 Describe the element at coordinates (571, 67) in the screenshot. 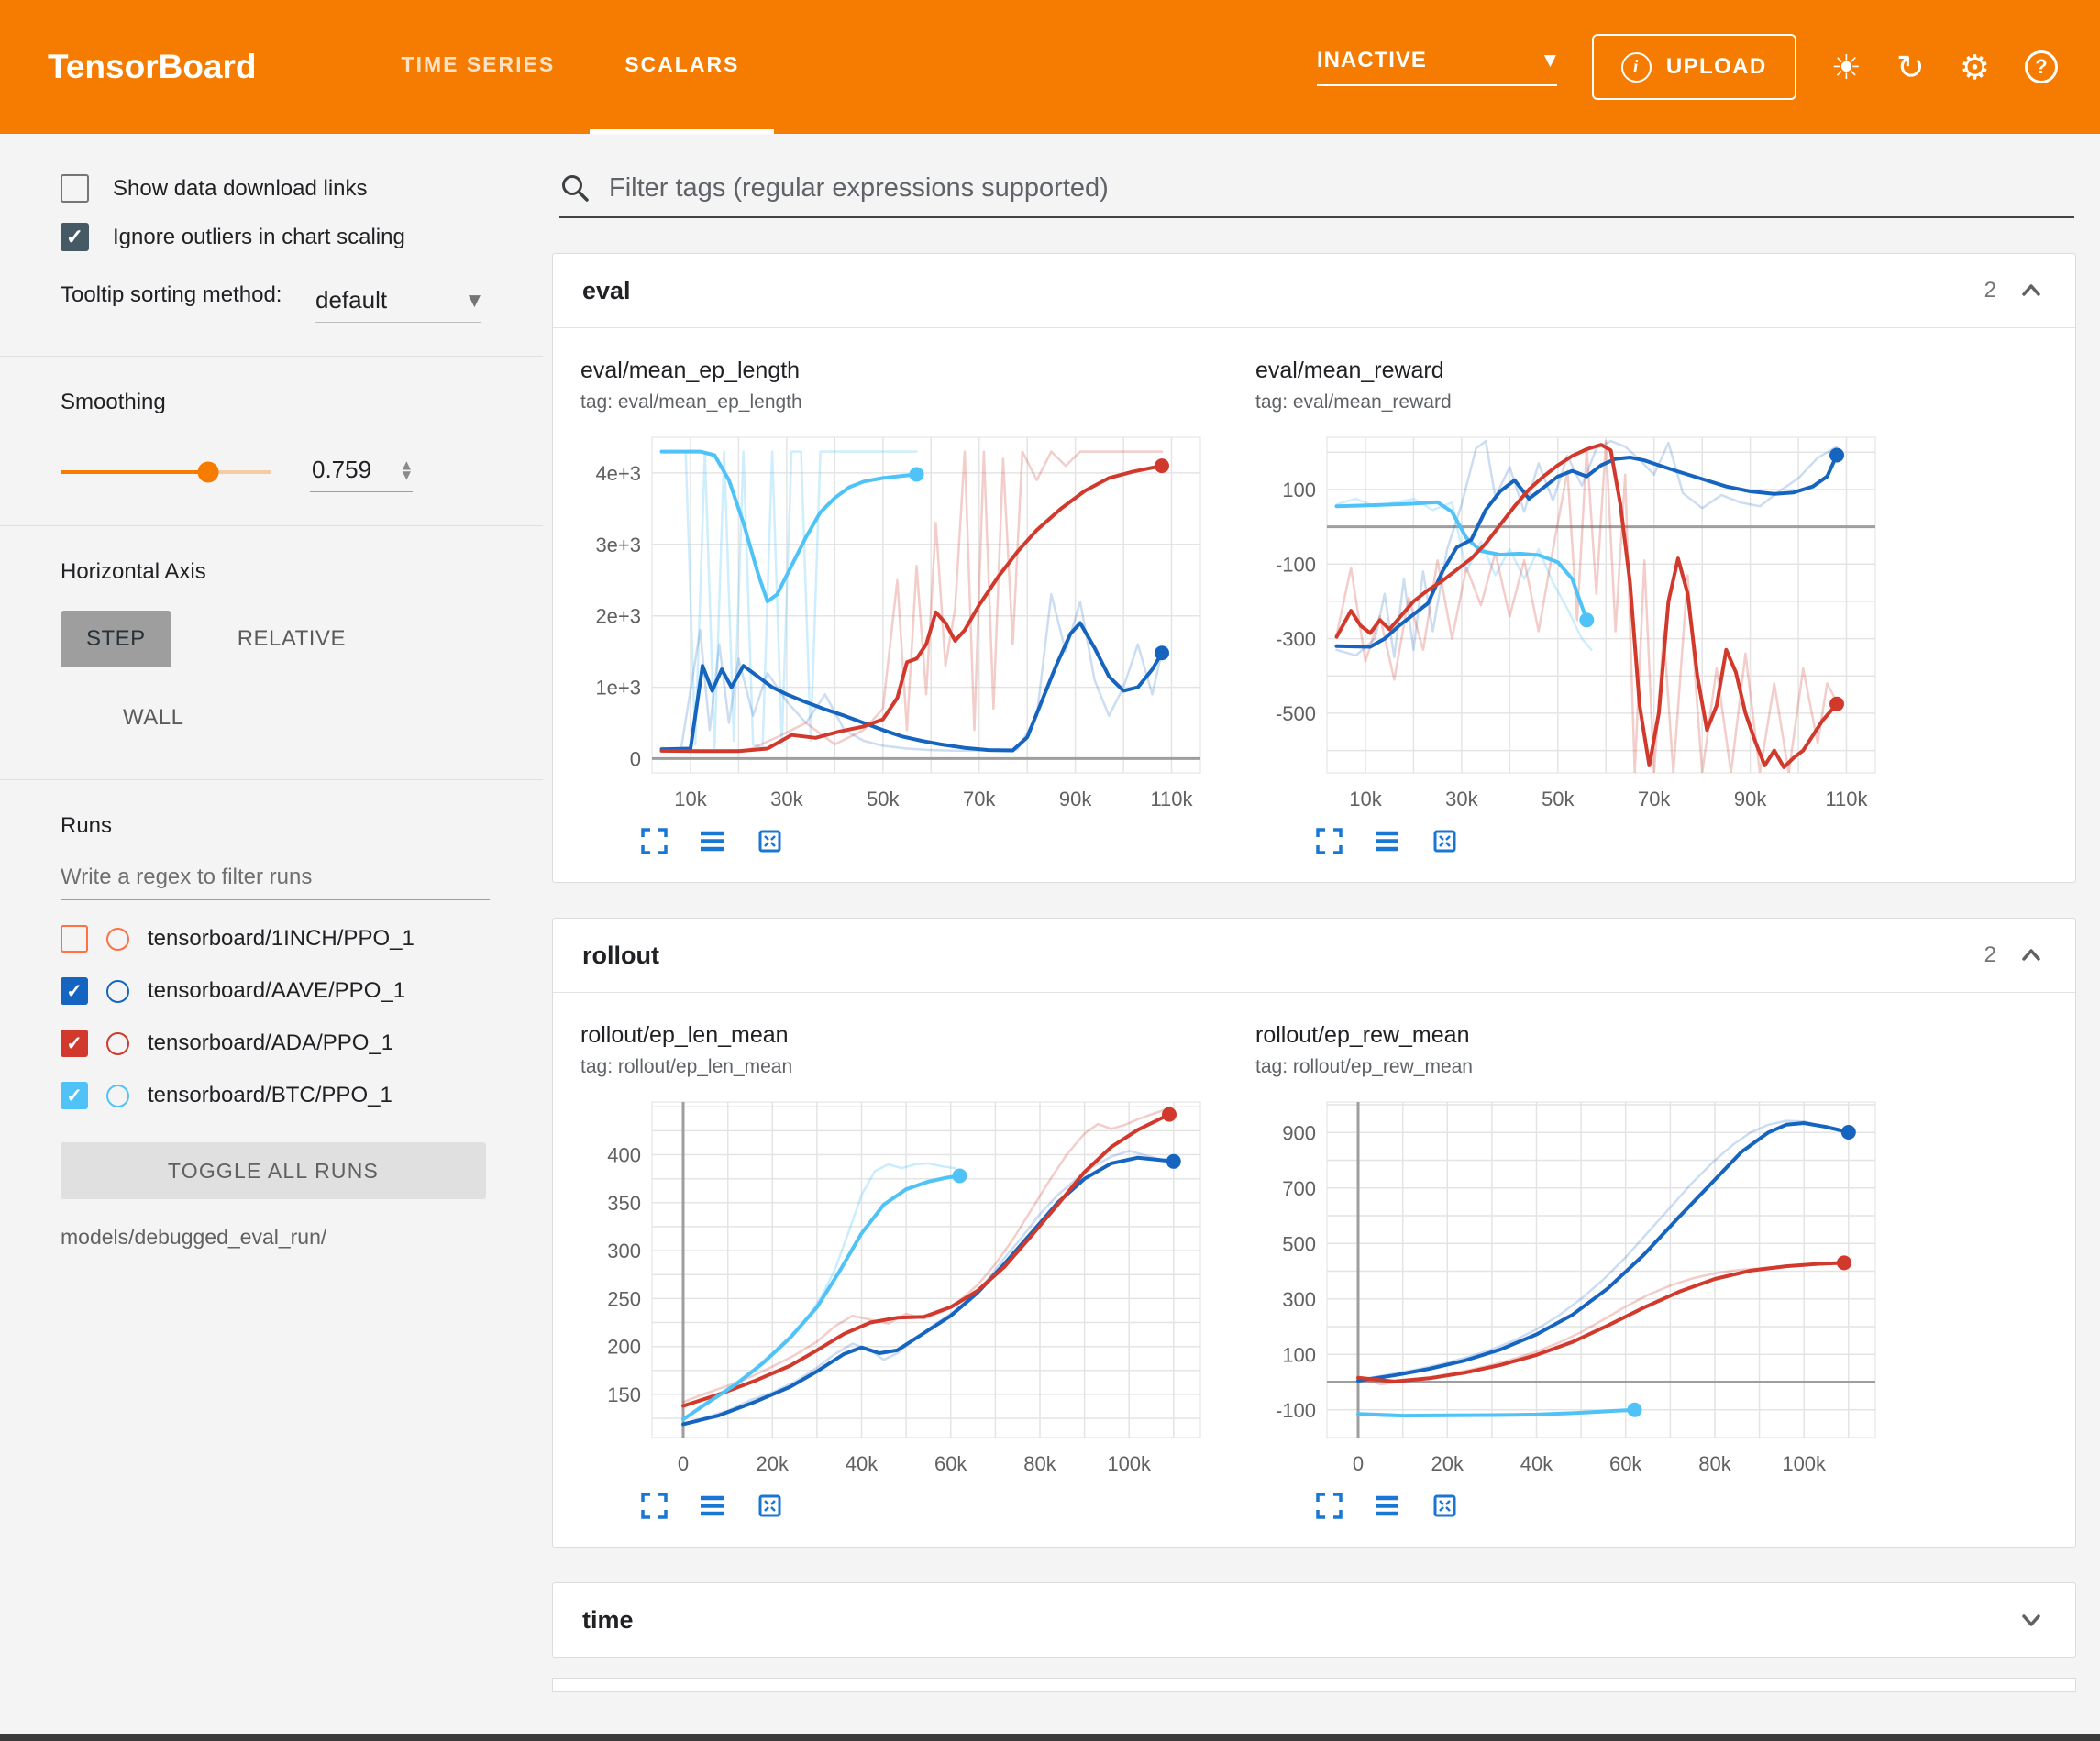

I see `main-tabs: TIME SERIES SCALARS` at that location.